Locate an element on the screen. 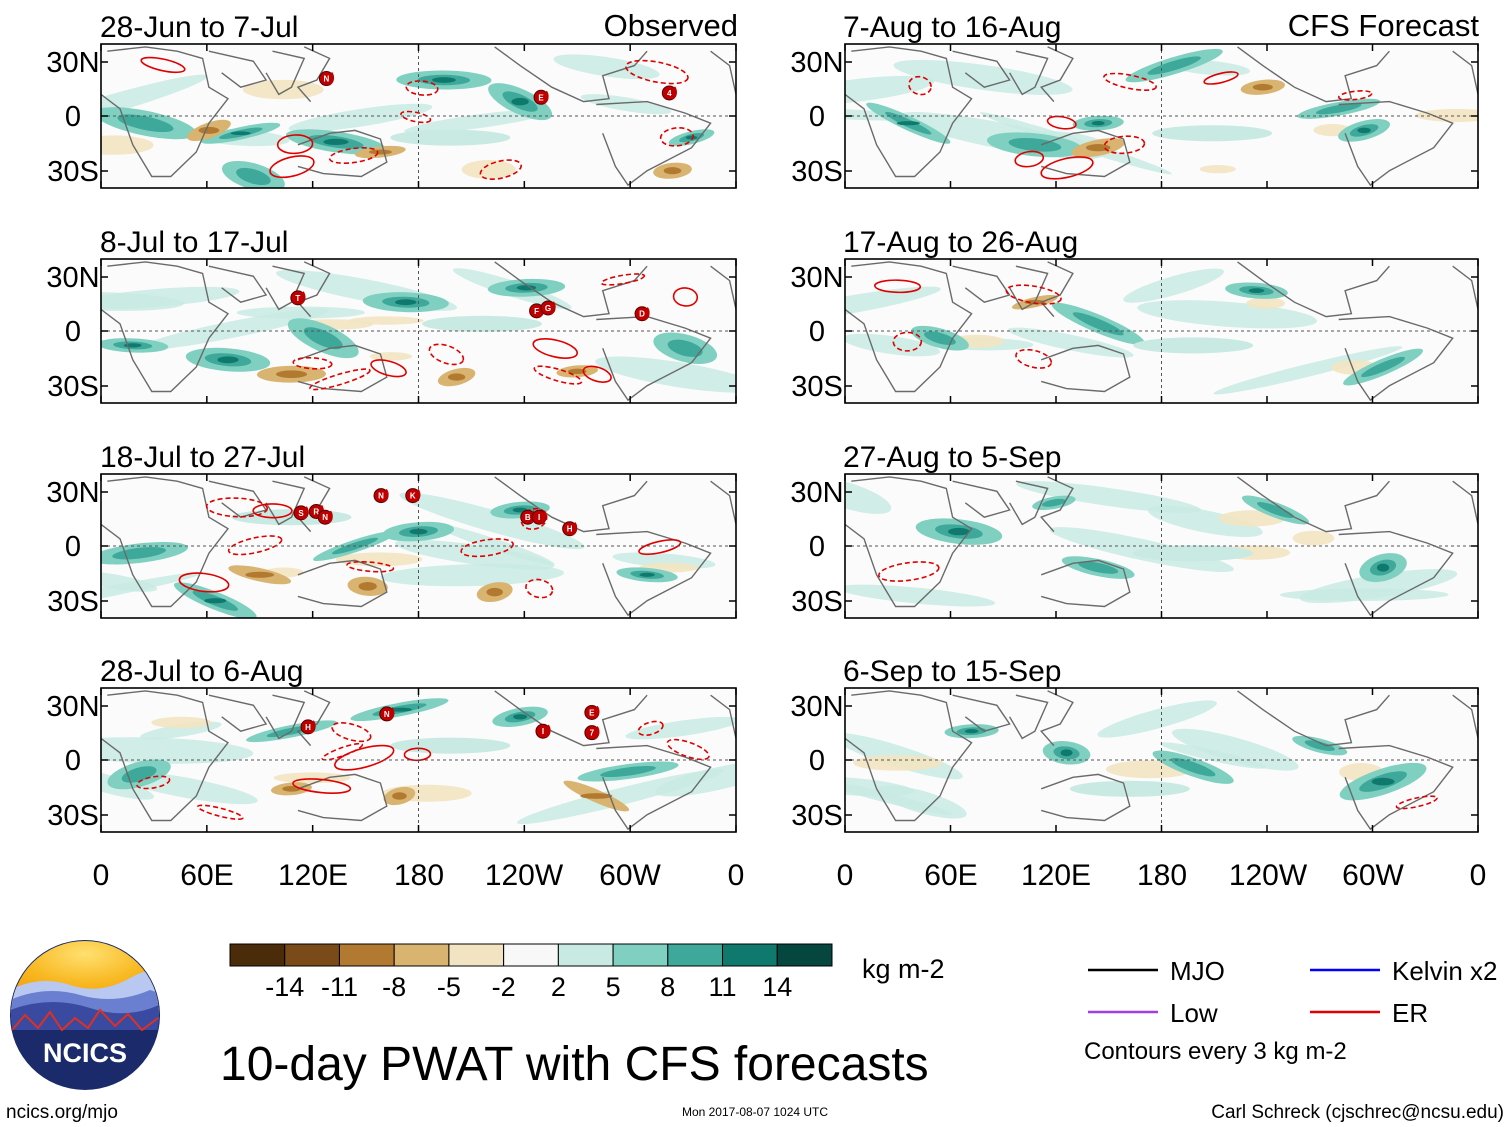  lon-label: 0 is located at coordinates (101, 875).